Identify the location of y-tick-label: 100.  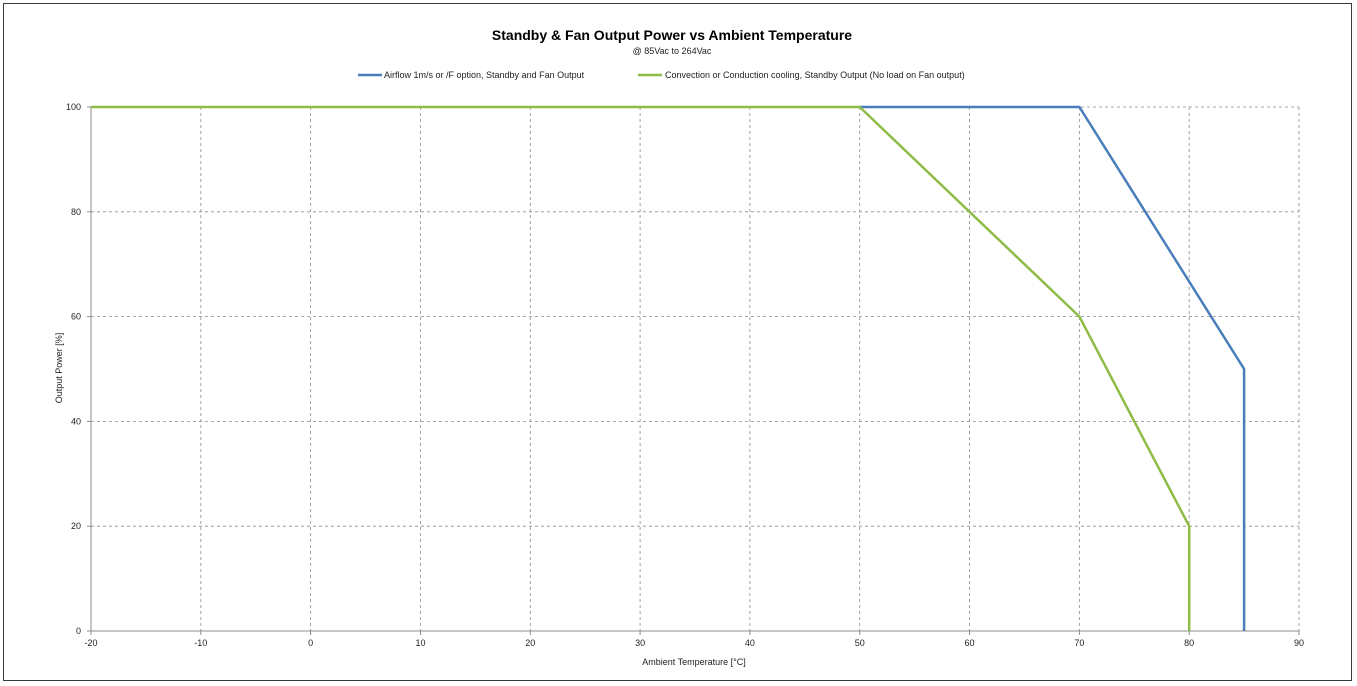
(73, 107).